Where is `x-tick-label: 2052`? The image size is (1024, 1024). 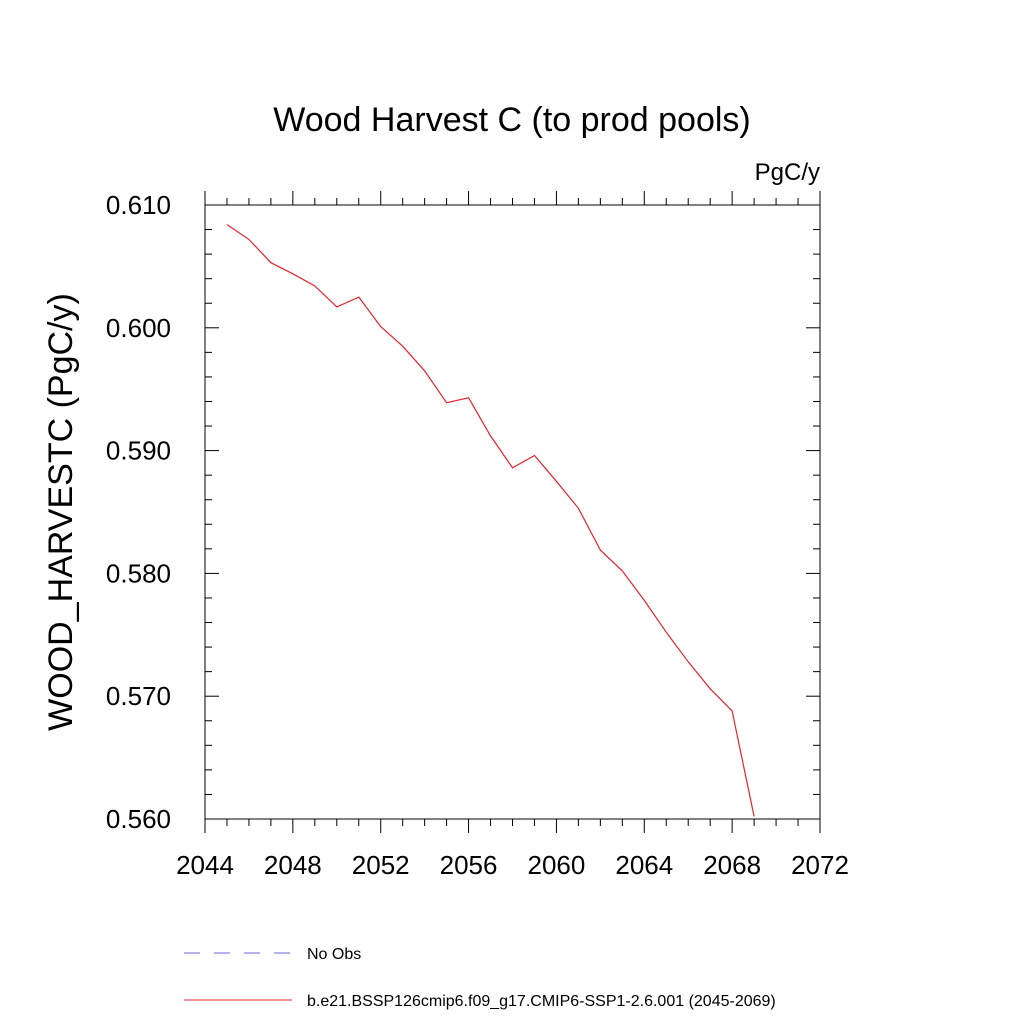
x-tick-label: 2052 is located at coordinates (381, 865).